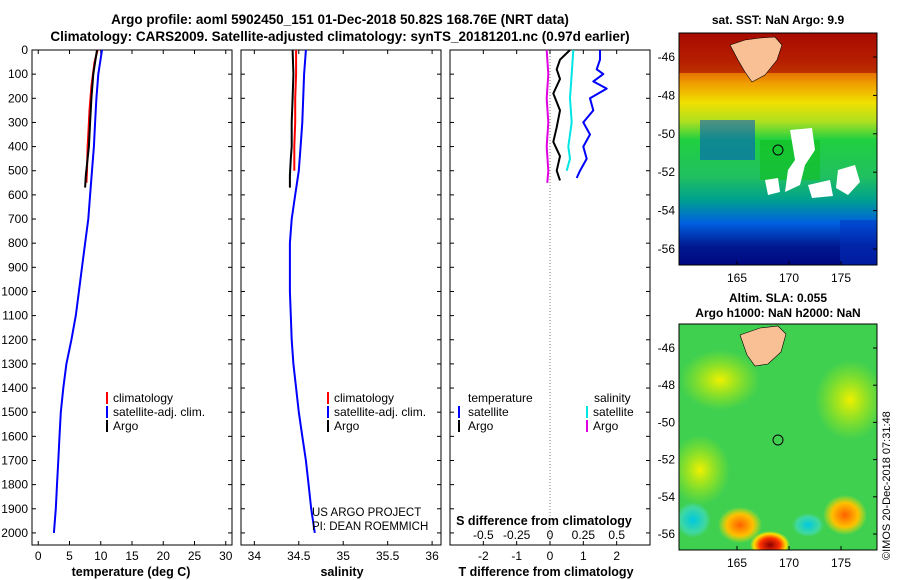 Image resolution: width=900 pixels, height=580 pixels. I want to click on imos-watermark: ©IMOS 20-Dec-2018 07:31:48, so click(887, 485).